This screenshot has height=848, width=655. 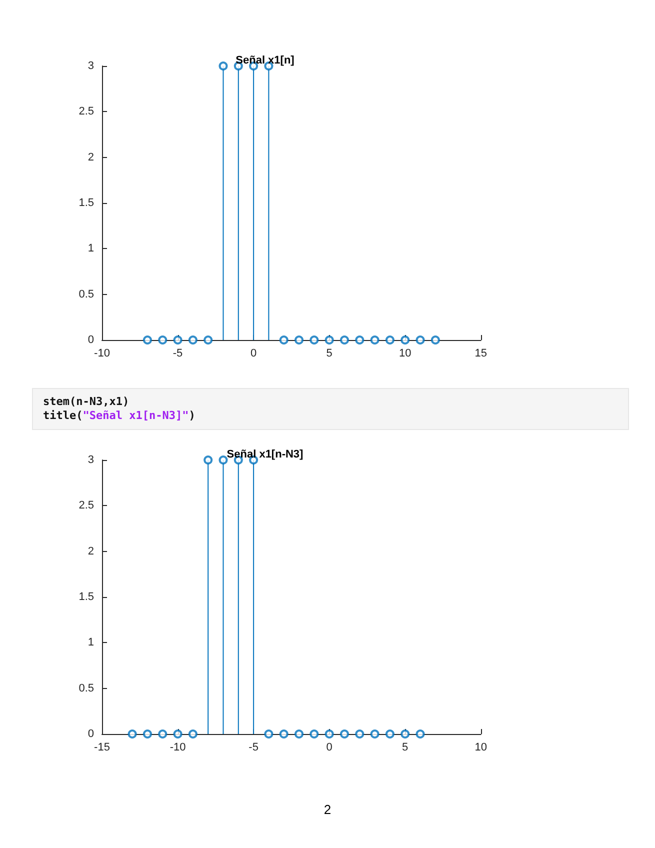 I want to click on x-tick-label: -15, so click(x=102, y=748).